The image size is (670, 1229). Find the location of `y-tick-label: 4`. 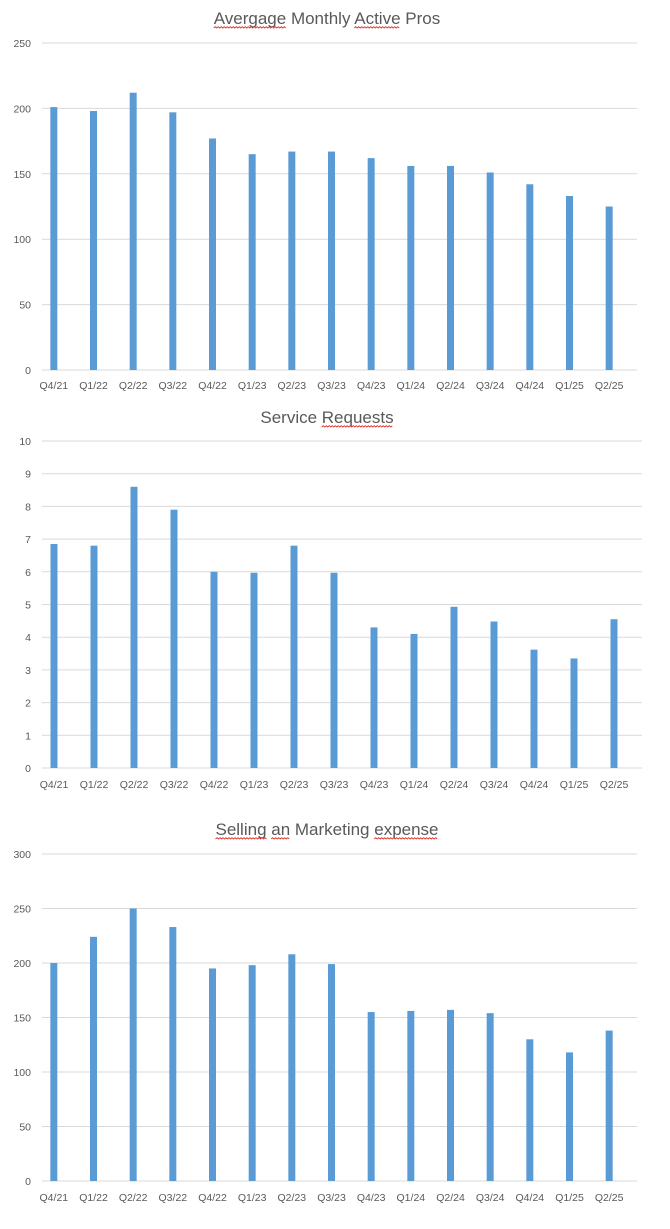

y-tick-label: 4 is located at coordinates (28, 638).